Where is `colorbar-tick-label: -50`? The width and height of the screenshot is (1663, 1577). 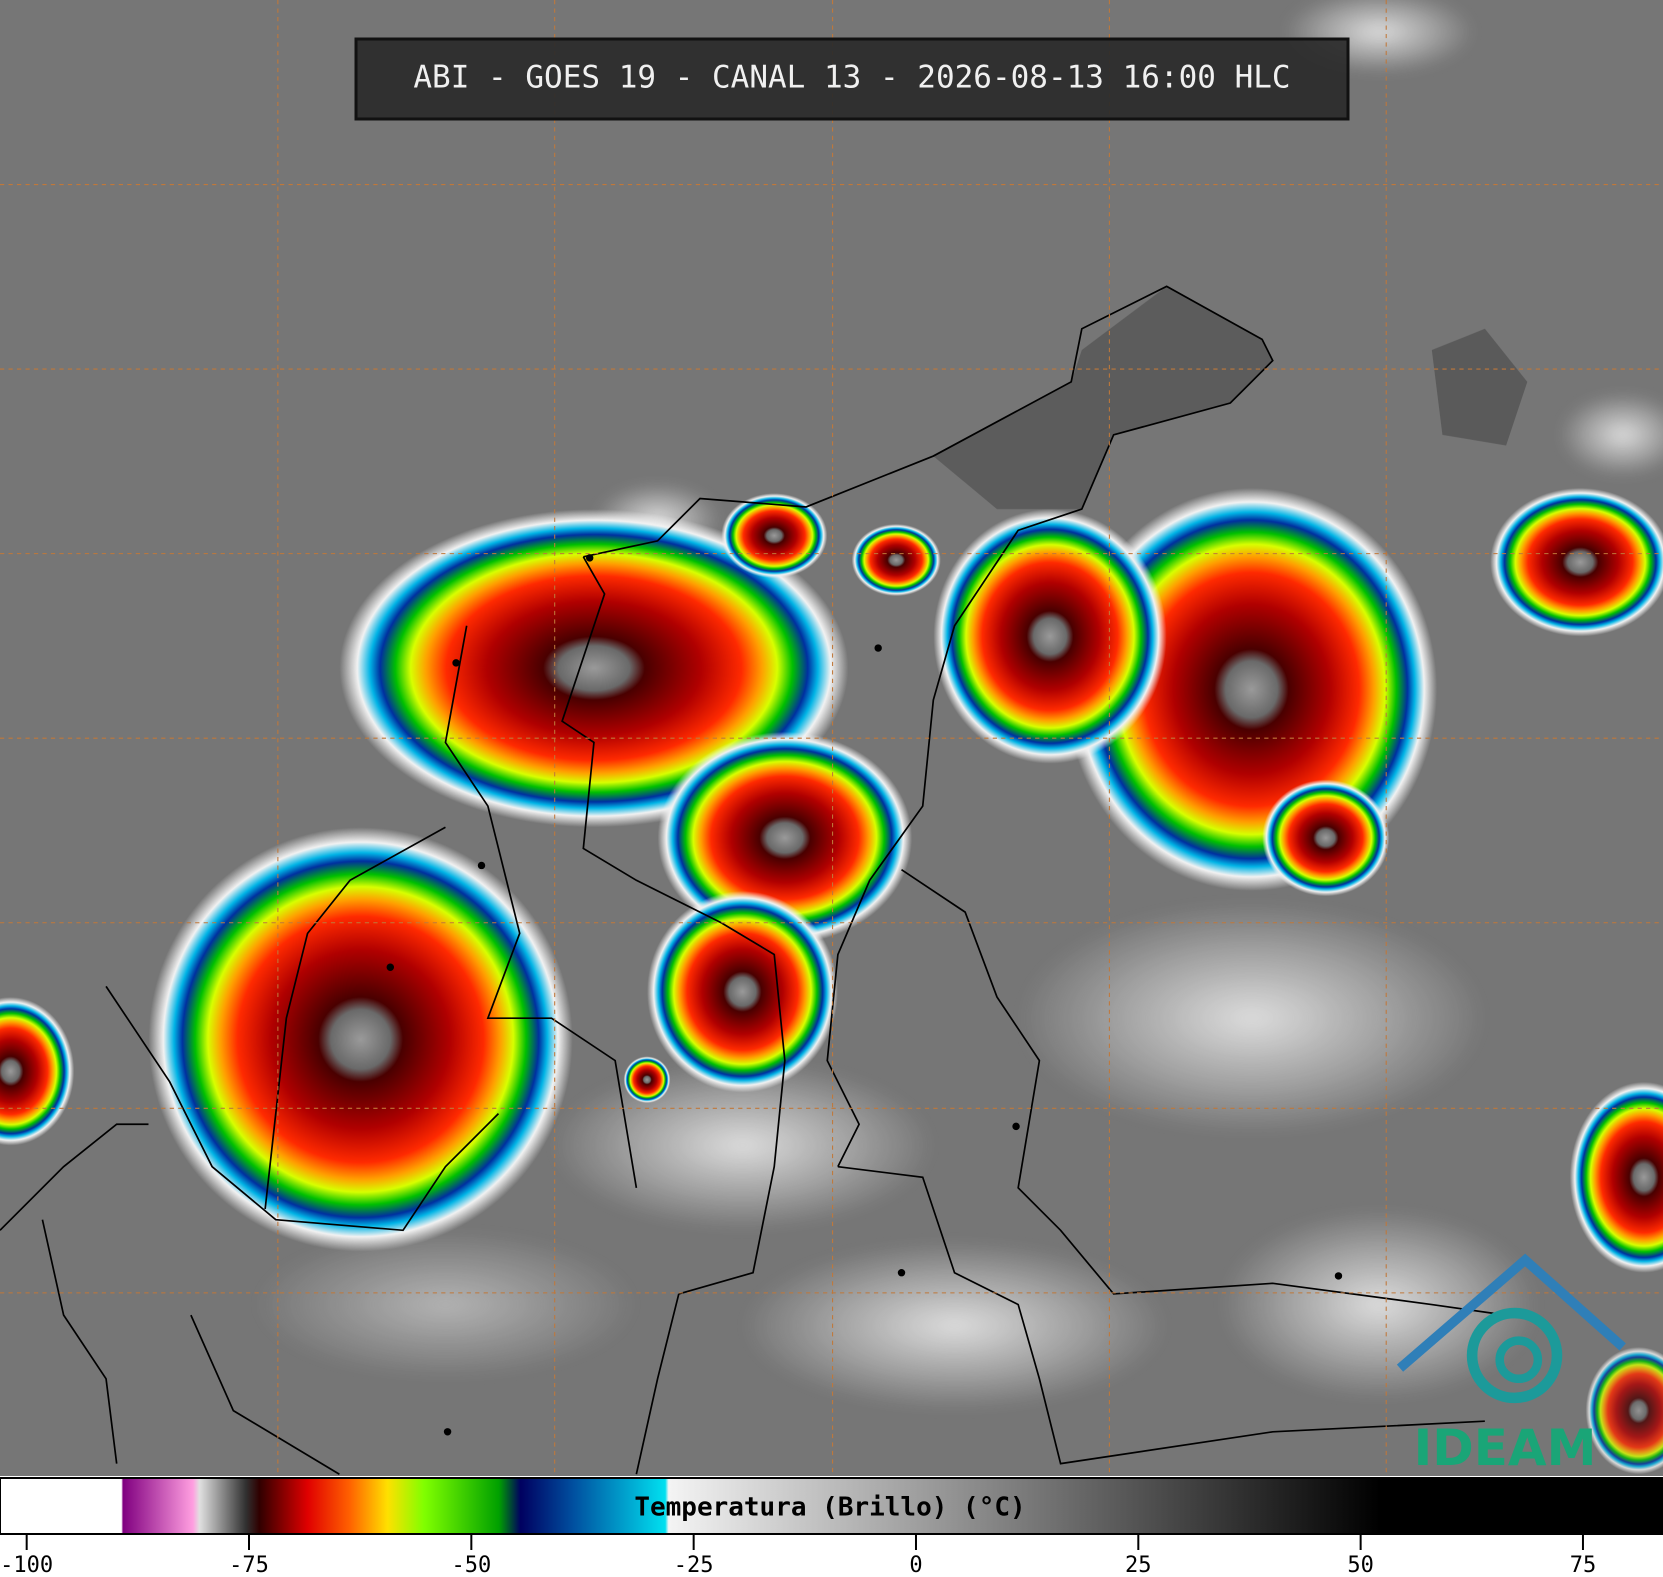
colorbar-tick-label: -50 is located at coordinates (471, 1565).